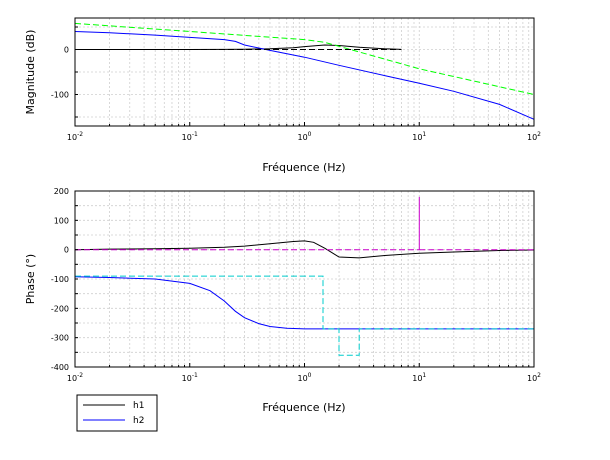 This screenshot has width=610, height=460. What do you see at coordinates (138, 421) in the screenshot?
I see `legend-label-h2: h2` at bounding box center [138, 421].